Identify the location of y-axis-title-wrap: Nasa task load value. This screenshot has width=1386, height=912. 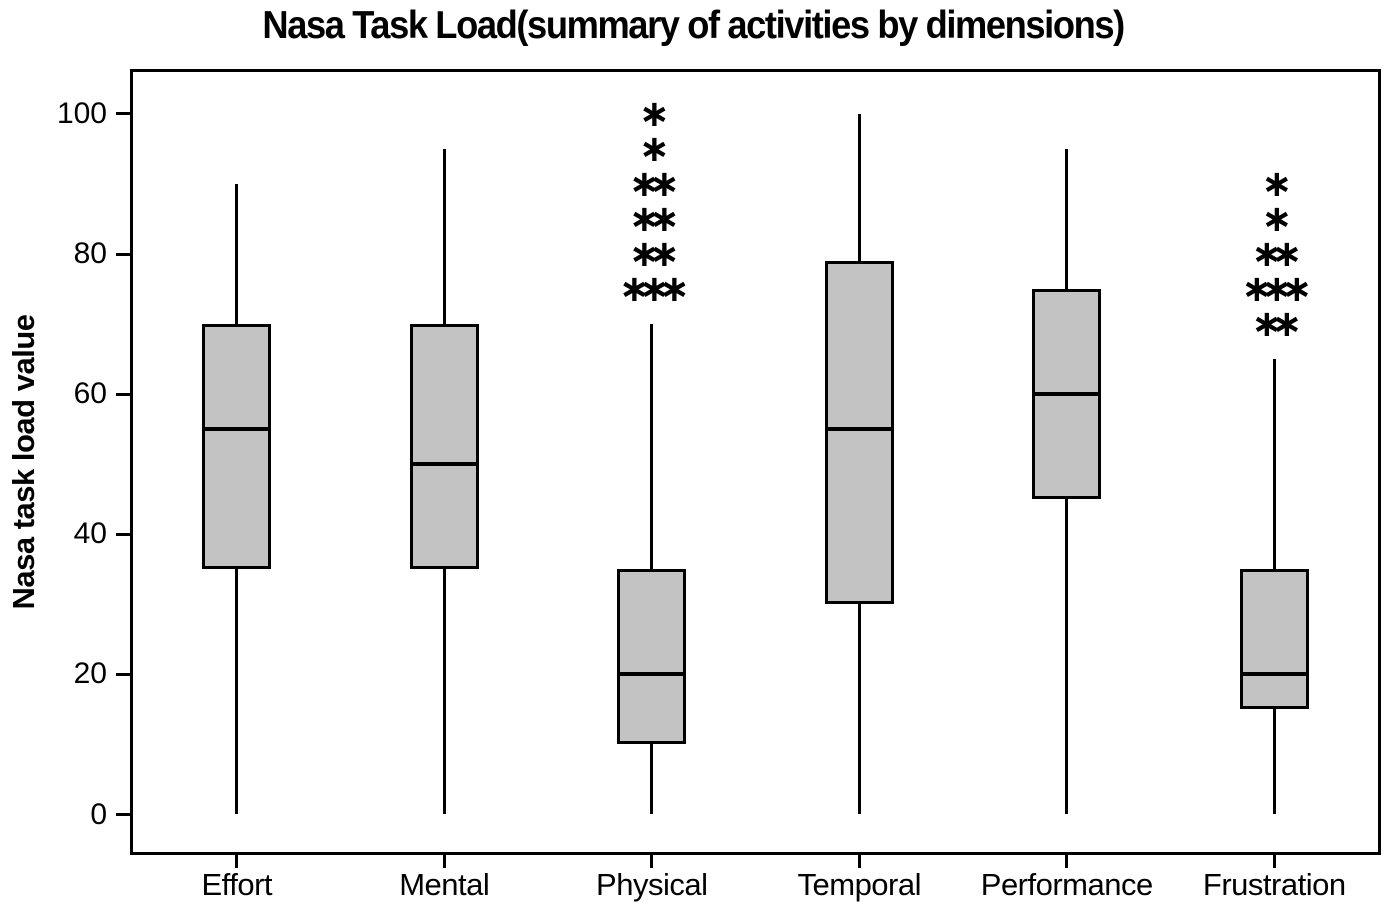
(24, 462).